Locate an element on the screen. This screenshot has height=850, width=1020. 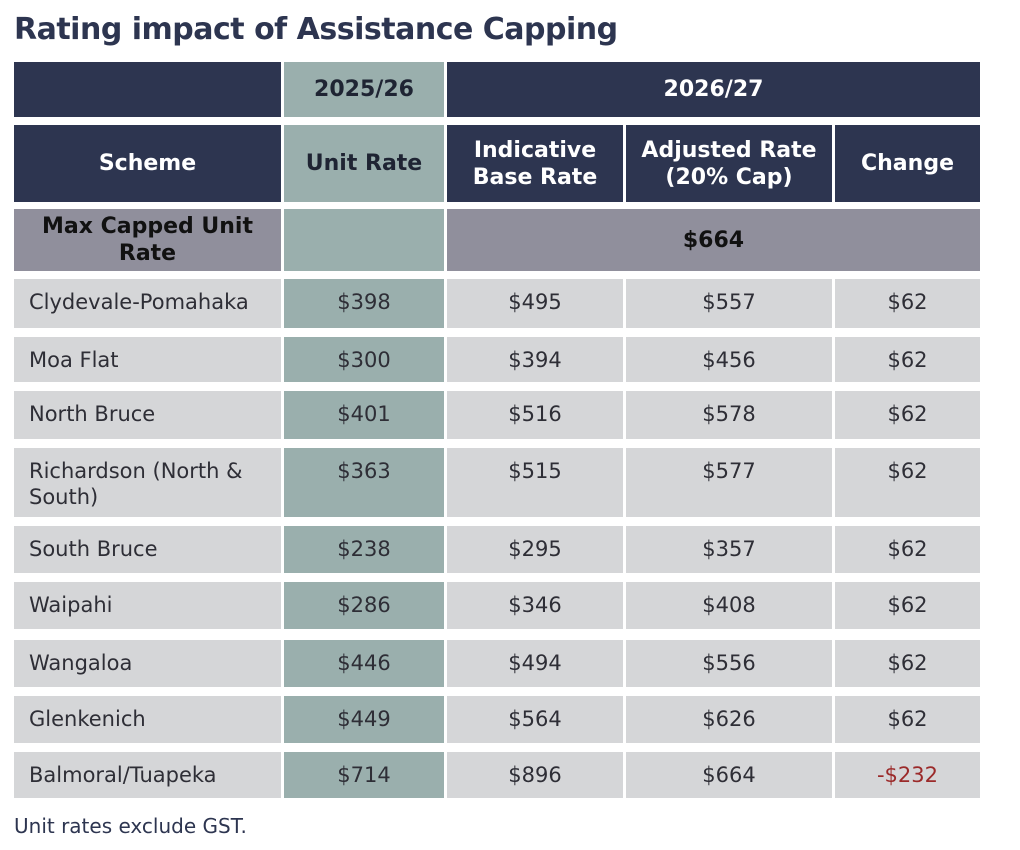
rate-cell: $557 is located at coordinates (729, 303).